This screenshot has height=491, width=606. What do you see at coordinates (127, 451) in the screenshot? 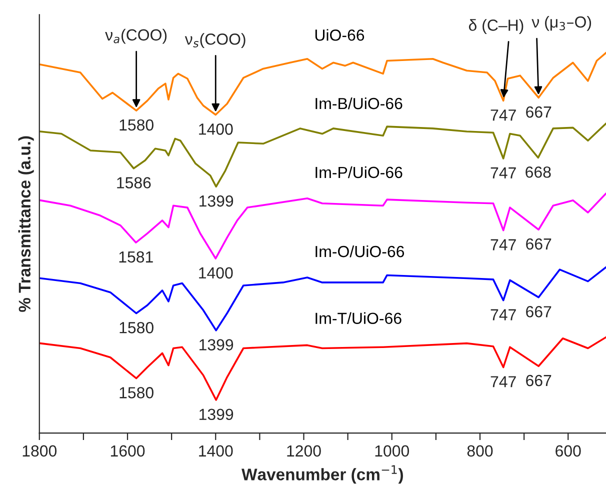
I see `x-tick-label: 1600` at bounding box center [127, 451].